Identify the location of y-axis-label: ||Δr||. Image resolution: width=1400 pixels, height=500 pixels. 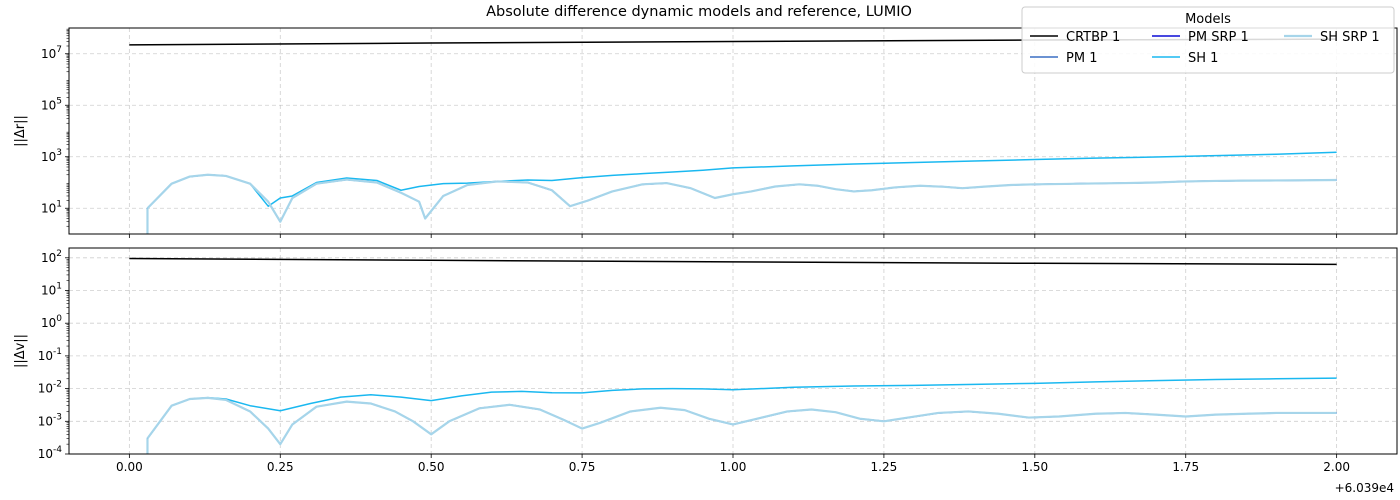
(20, 131).